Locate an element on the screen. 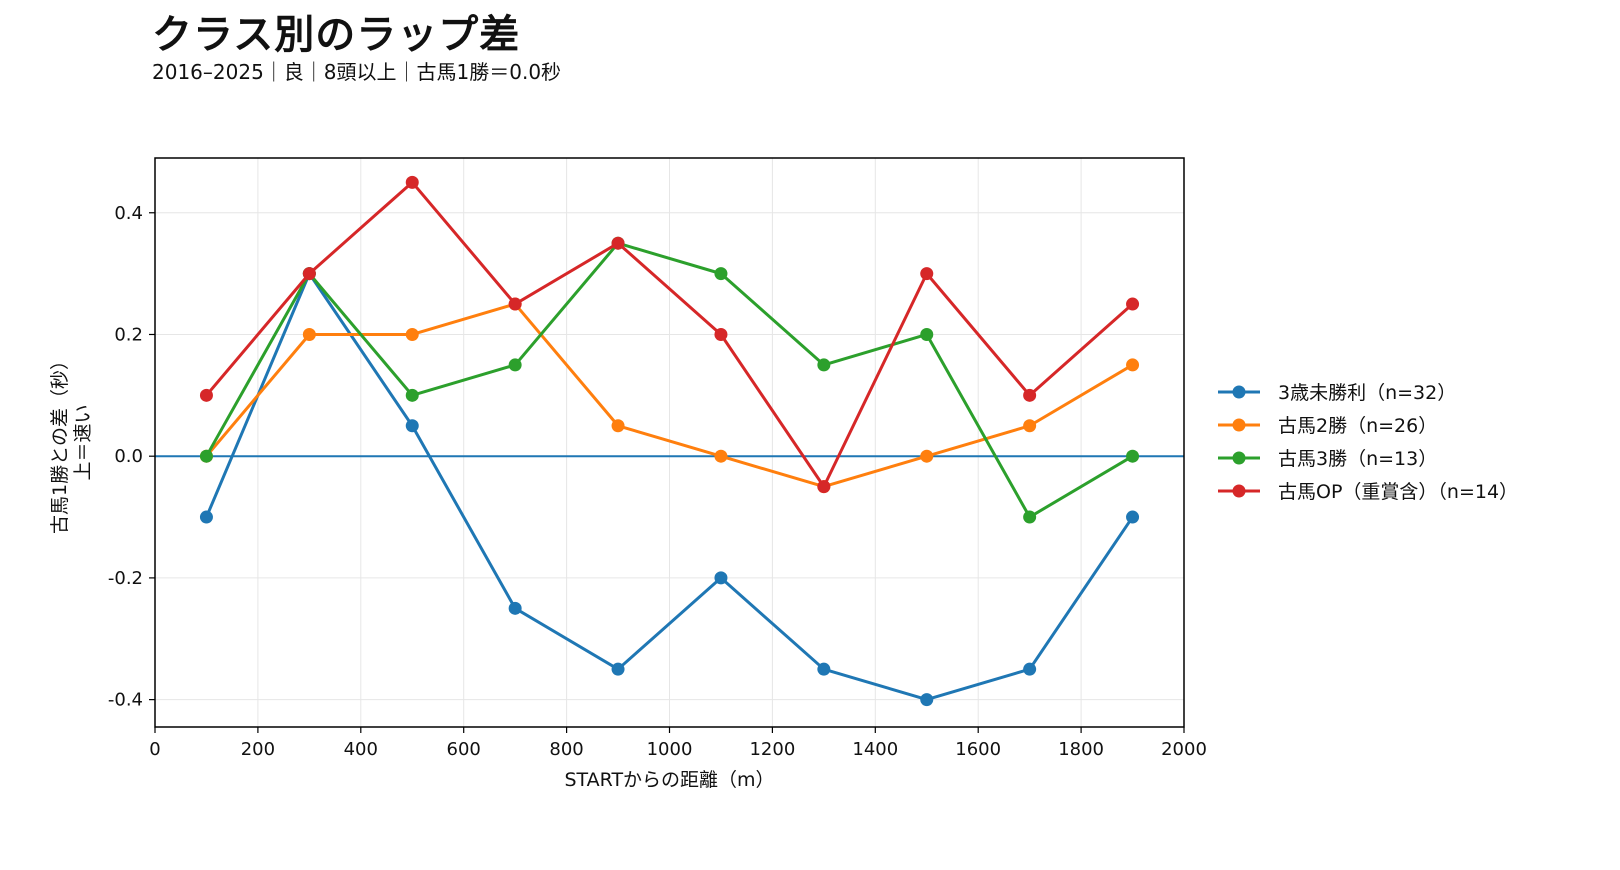 The image size is (1620, 870). y-tick-label: 0.2 is located at coordinates (128, 334).